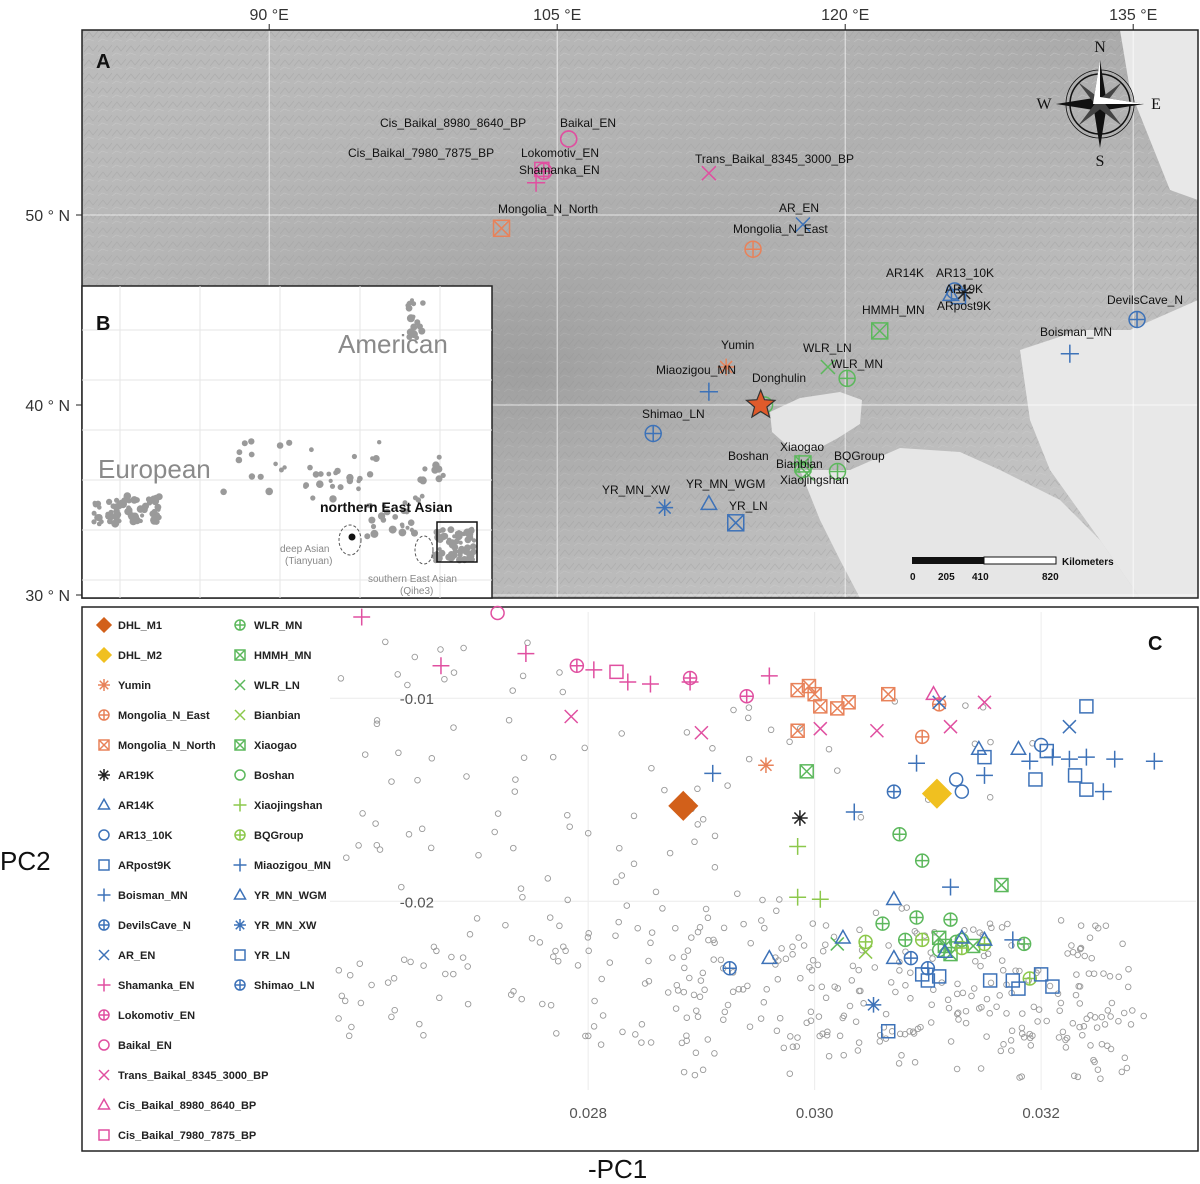 This screenshot has width=1200, height=1184. What do you see at coordinates (1030, 761) in the screenshot?
I see `pca-point-boisman_mn` at bounding box center [1030, 761].